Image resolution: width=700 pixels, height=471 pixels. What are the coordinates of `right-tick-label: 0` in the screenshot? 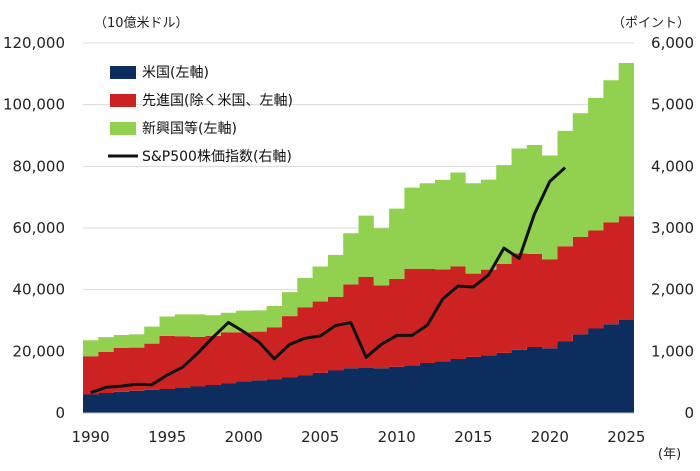 It's located at (689, 413).